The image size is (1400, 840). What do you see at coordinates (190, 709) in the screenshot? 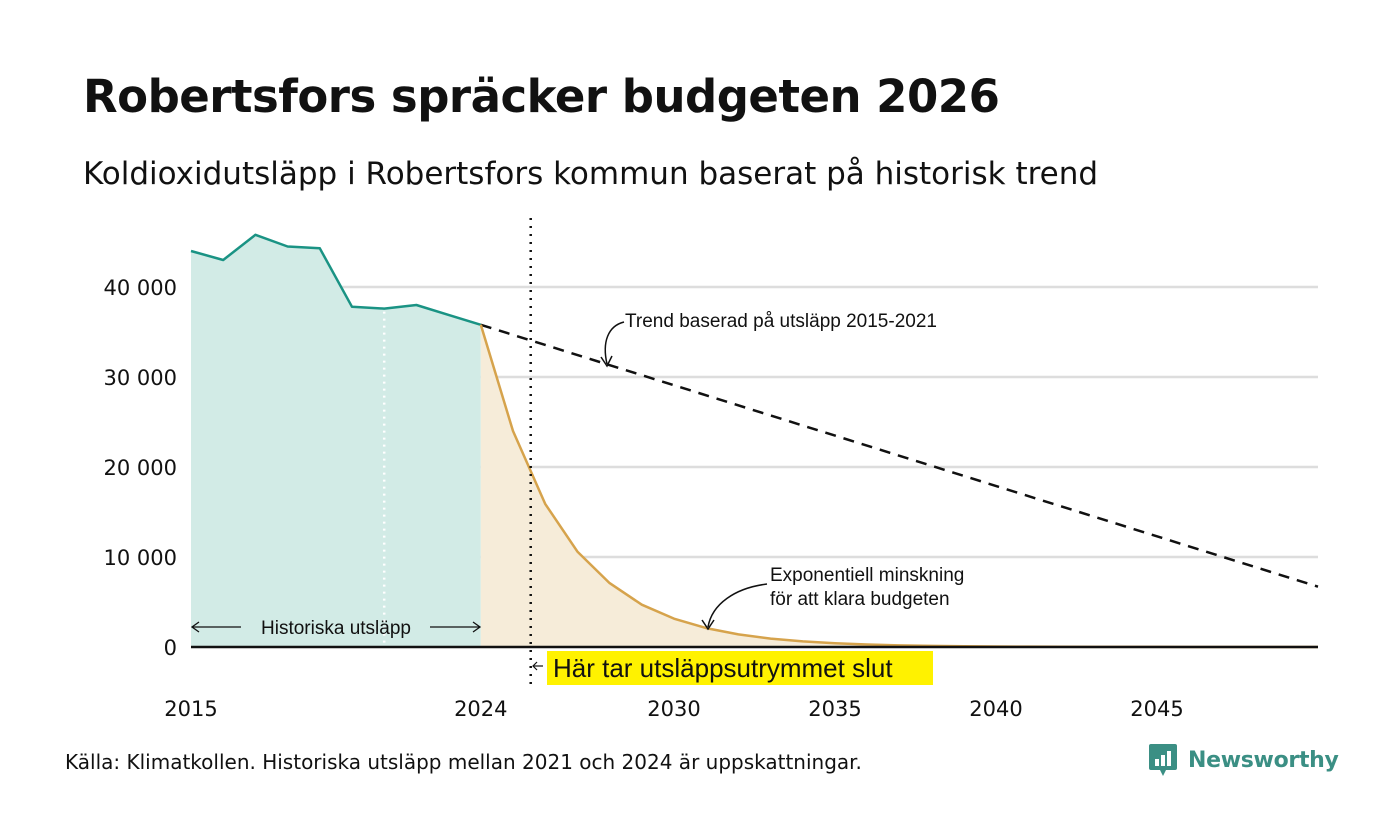
I see `x-tick-label: 2015` at bounding box center [190, 709].